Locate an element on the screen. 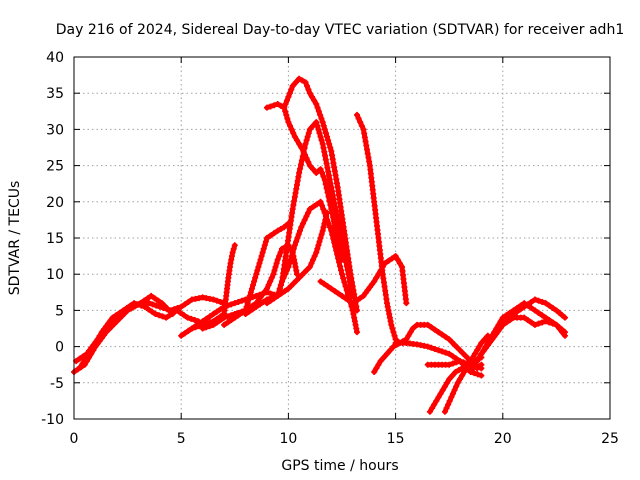 This screenshot has width=640, height=480. y-tick-label: 20 is located at coordinates (55, 203).